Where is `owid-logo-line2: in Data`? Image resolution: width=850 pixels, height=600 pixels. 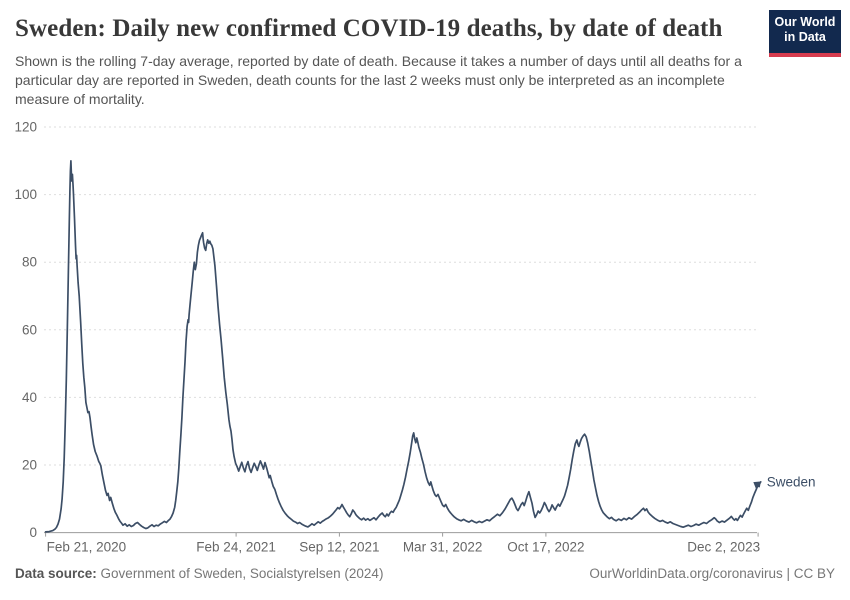 owid-logo-line2: in Data is located at coordinates (805, 37).